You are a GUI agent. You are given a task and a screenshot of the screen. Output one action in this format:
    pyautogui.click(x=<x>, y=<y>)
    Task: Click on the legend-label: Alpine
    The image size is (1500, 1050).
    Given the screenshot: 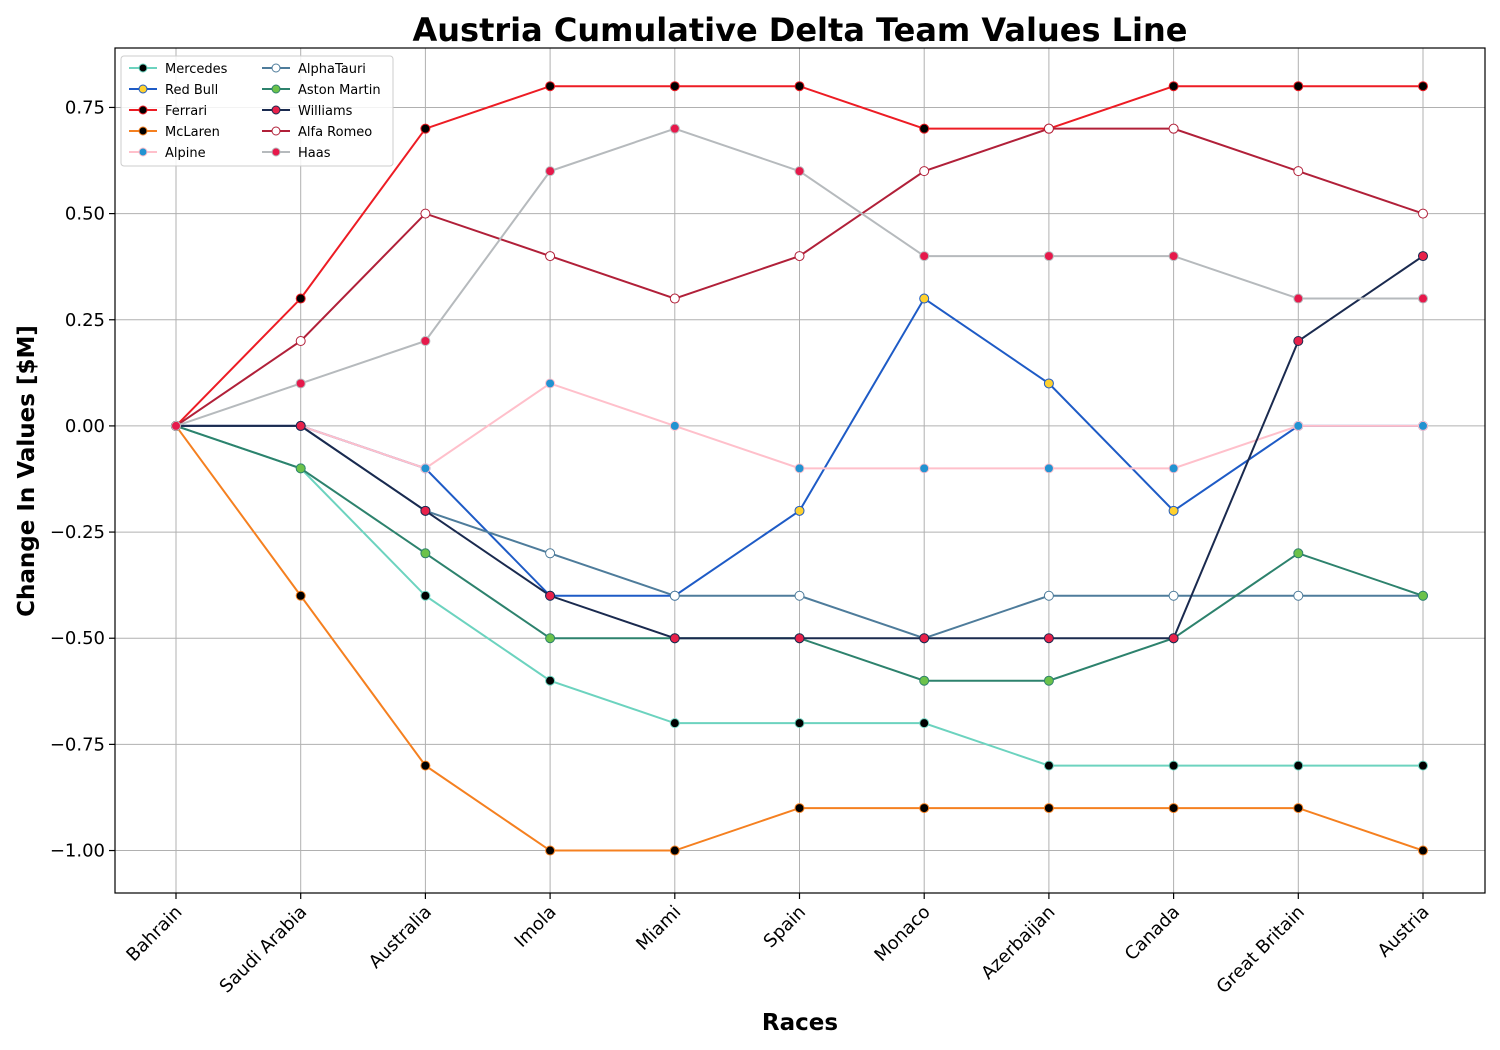 What is the action you would take?
    pyautogui.click(x=185, y=153)
    